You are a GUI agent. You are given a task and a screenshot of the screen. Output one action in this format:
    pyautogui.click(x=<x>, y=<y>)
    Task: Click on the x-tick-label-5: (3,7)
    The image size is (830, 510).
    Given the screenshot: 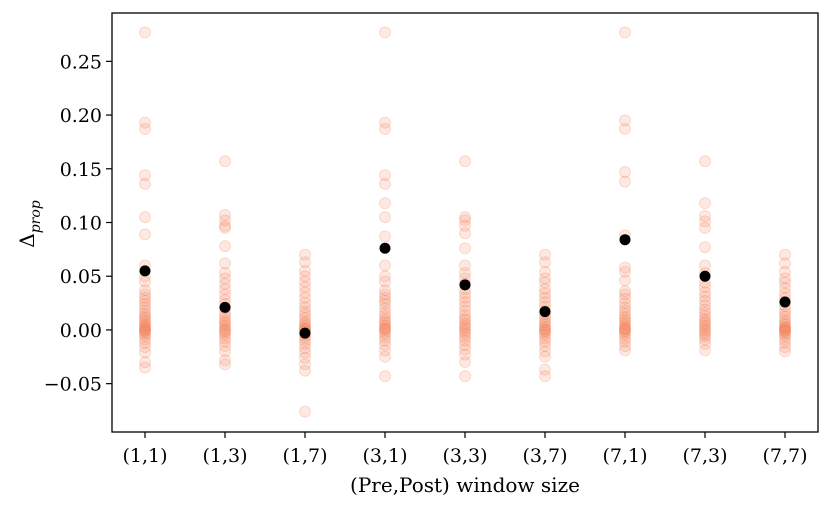 What is the action you would take?
    pyautogui.click(x=544, y=456)
    